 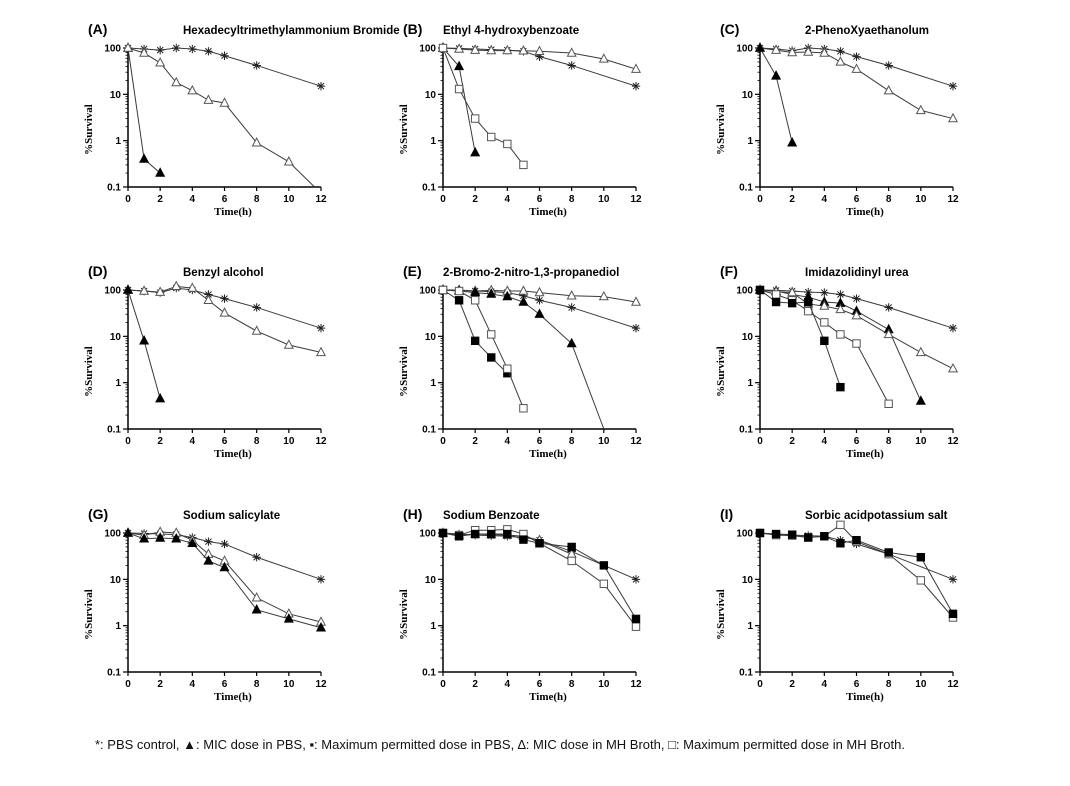 What do you see at coordinates (531, 273) in the screenshot?
I see `chart-title: 2-Bromo-2-nitro-1,3-propanediol` at bounding box center [531, 273].